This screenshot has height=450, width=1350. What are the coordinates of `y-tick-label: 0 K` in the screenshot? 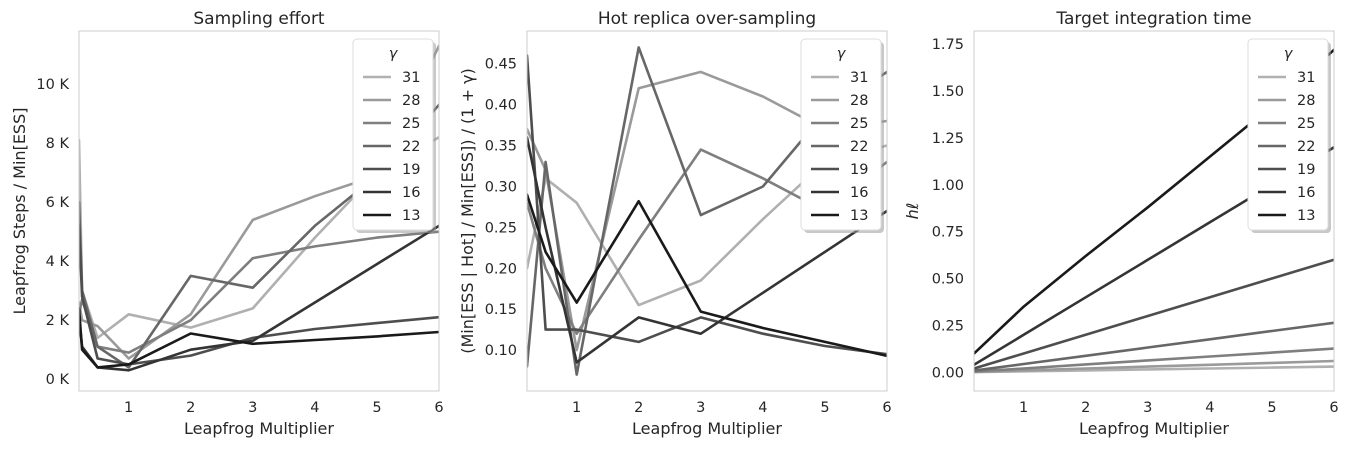 It's located at (58, 380).